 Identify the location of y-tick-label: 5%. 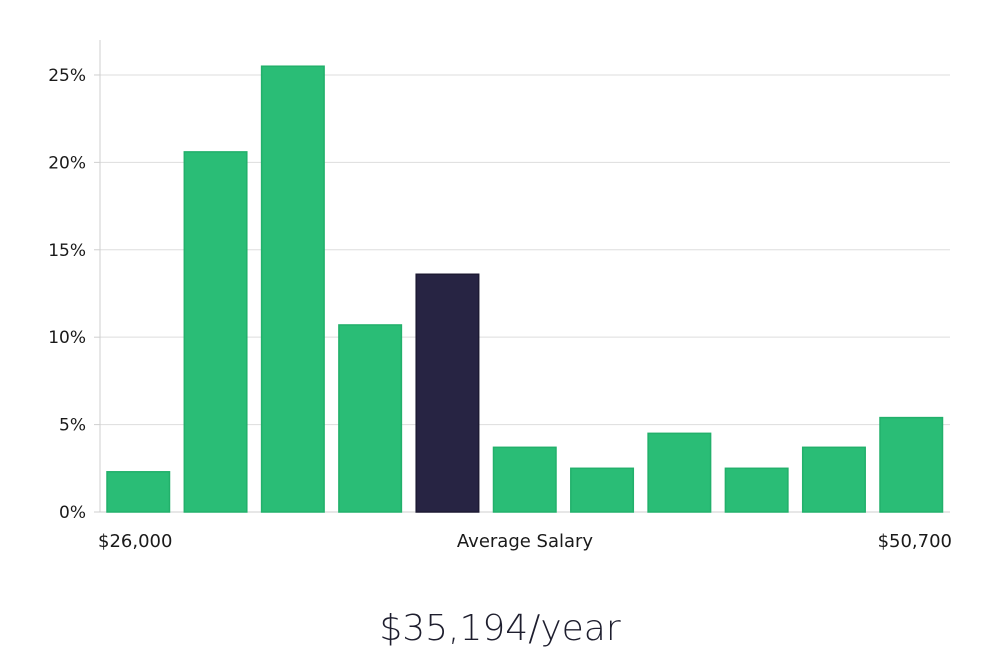
(72, 426).